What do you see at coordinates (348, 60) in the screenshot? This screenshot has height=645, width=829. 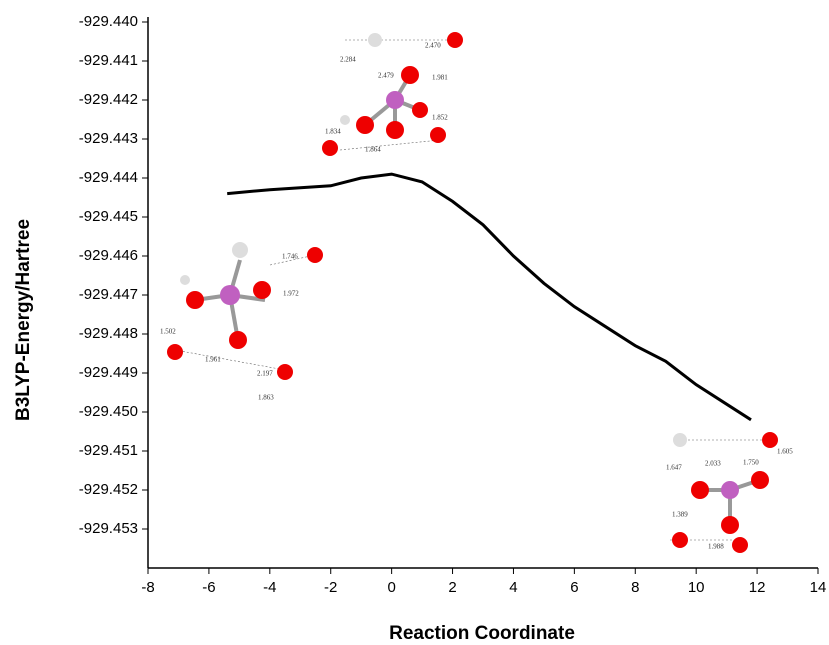 I see `bond-length-label: 2.284` at bounding box center [348, 60].